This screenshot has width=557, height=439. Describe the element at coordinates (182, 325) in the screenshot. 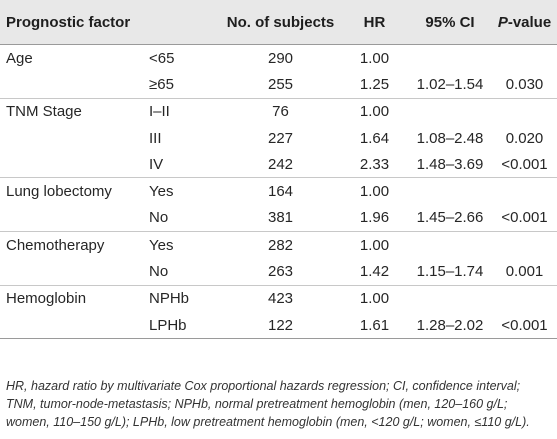

I see `cell-level: LPHb` at that location.